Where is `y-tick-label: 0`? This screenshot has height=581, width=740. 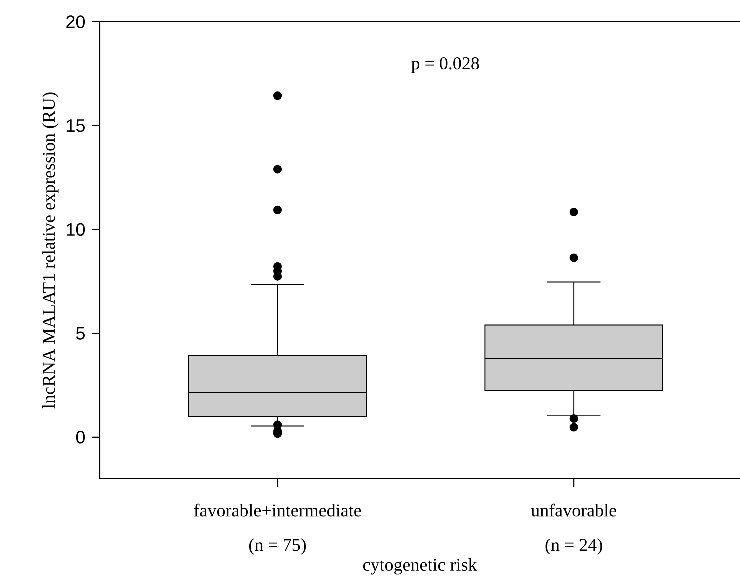 y-tick-label: 0 is located at coordinates (81, 437).